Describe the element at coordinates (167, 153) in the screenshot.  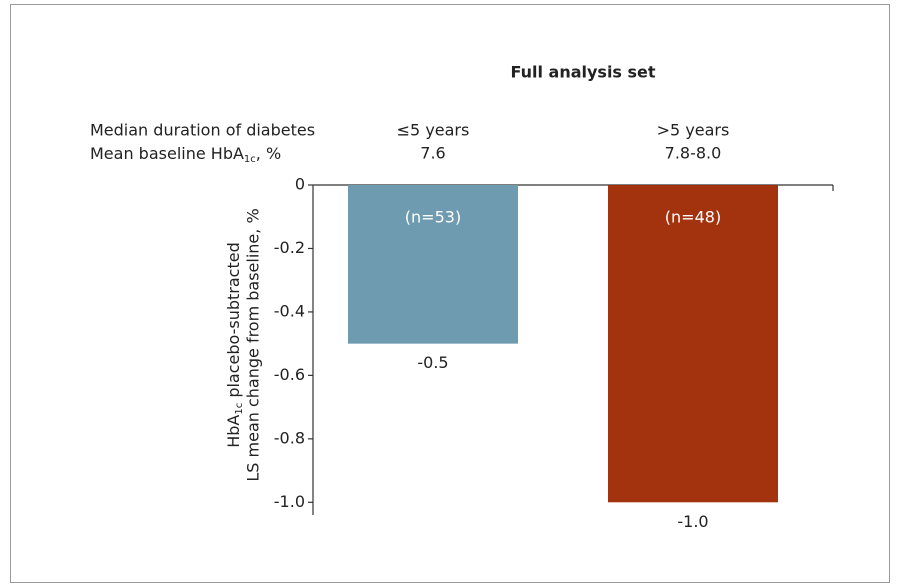
I see `row-label-part: Mean baseline HbA` at that location.